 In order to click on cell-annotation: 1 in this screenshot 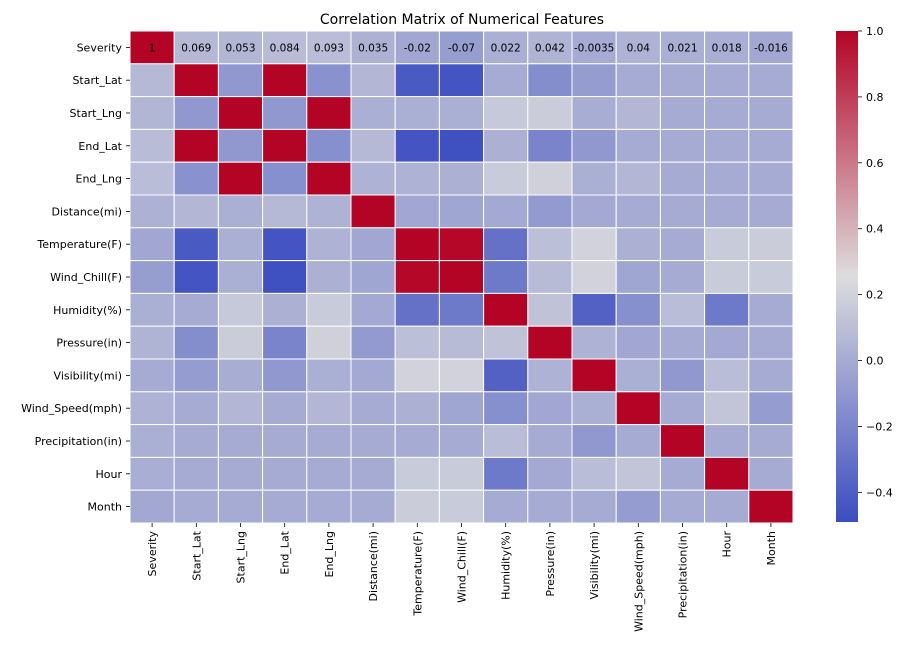, I will do `click(152, 48)`.